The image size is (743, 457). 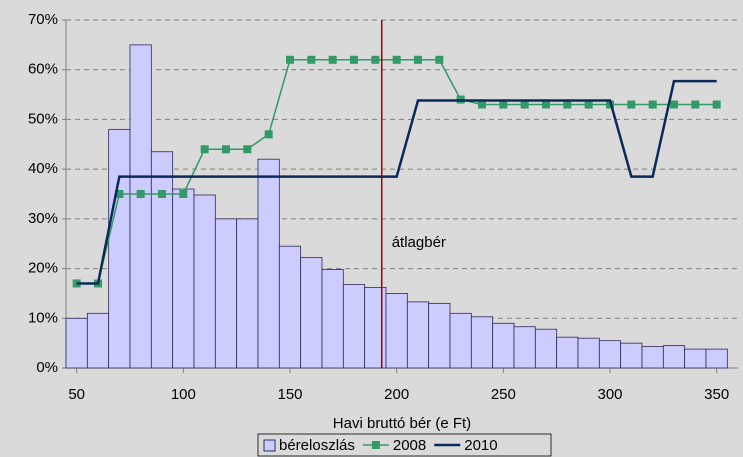 What do you see at coordinates (43, 268) in the screenshot?
I see `y-tick-label: 20%` at bounding box center [43, 268].